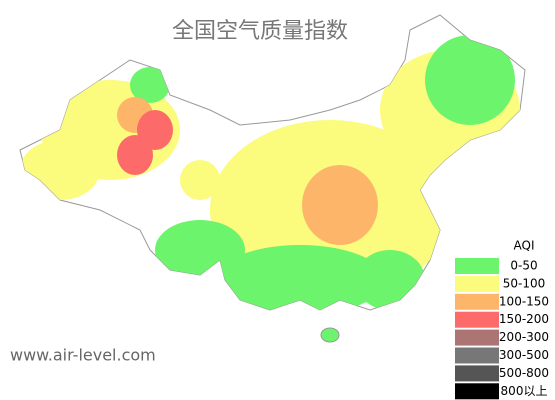 The image size is (555, 400). What do you see at coordinates (83, 355) in the screenshot?
I see `watermark: www.air-level.com` at bounding box center [83, 355].